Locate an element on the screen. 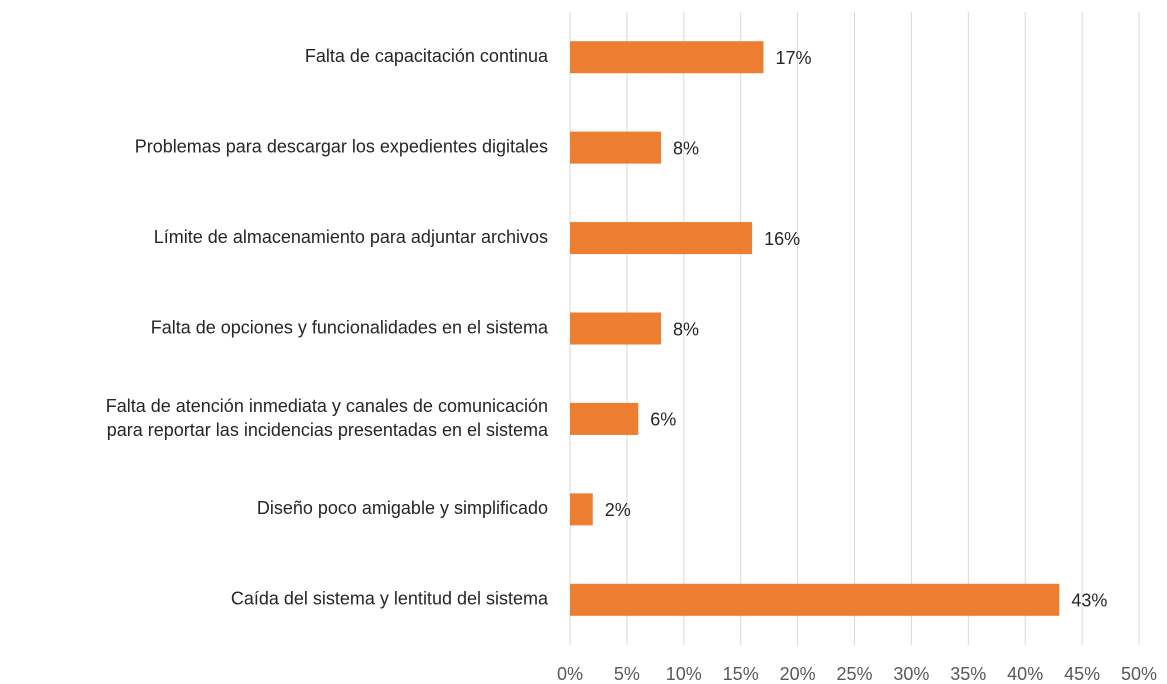  x-tick-label: 10% is located at coordinates (684, 674).